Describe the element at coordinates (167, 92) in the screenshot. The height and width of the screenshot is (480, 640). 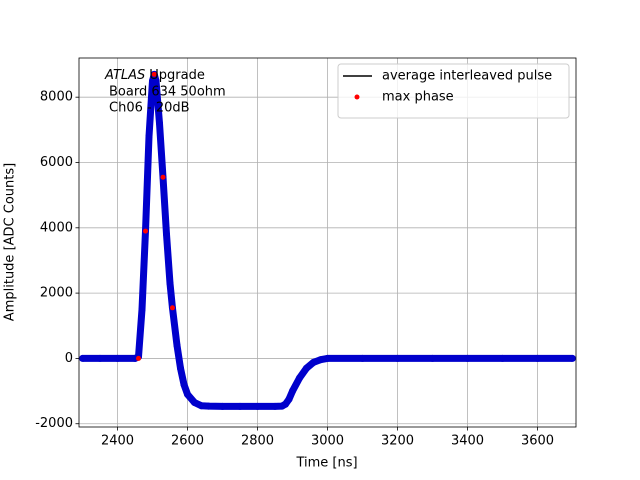
I see `annotation-line: Board 634 50ohm` at that location.